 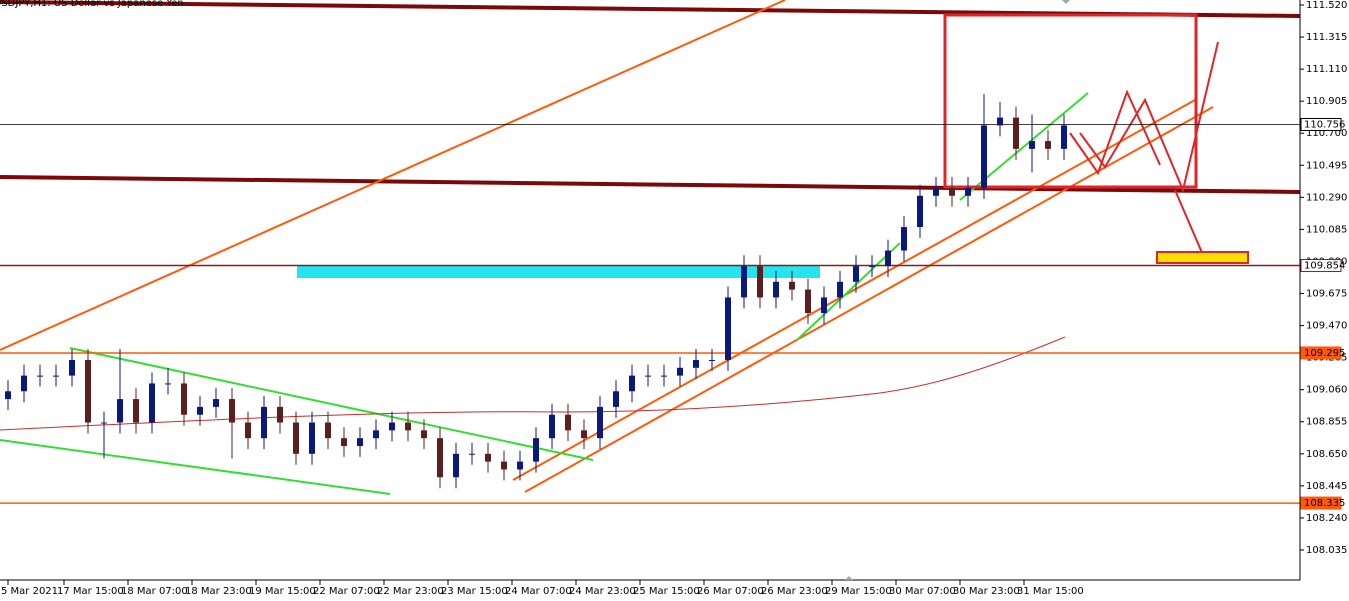 I want to click on y-tick-label: 108.650, so click(x=1326, y=454).